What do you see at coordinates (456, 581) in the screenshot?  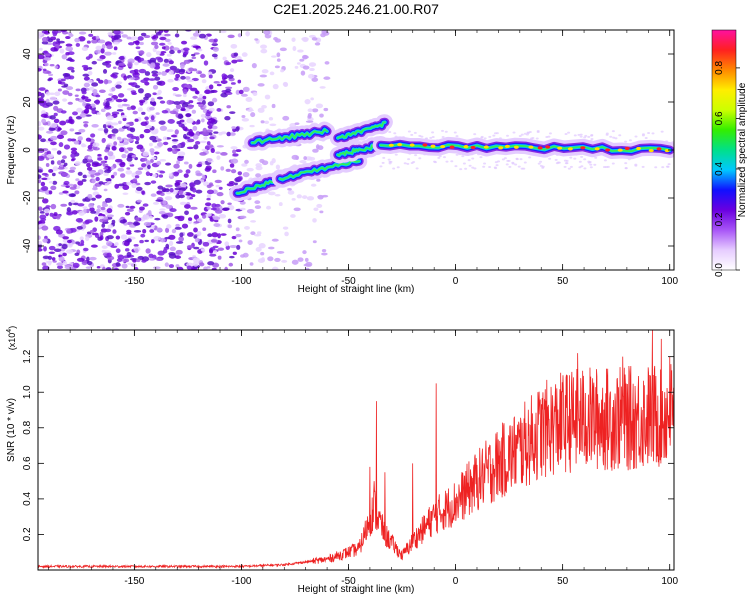 I see `x-tick-label: 0` at bounding box center [456, 581].